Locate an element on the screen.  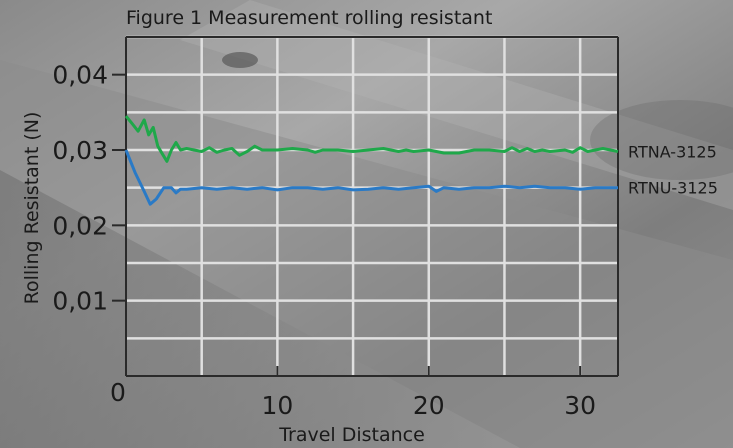
x-tick-label: 0 is located at coordinates (118, 392).